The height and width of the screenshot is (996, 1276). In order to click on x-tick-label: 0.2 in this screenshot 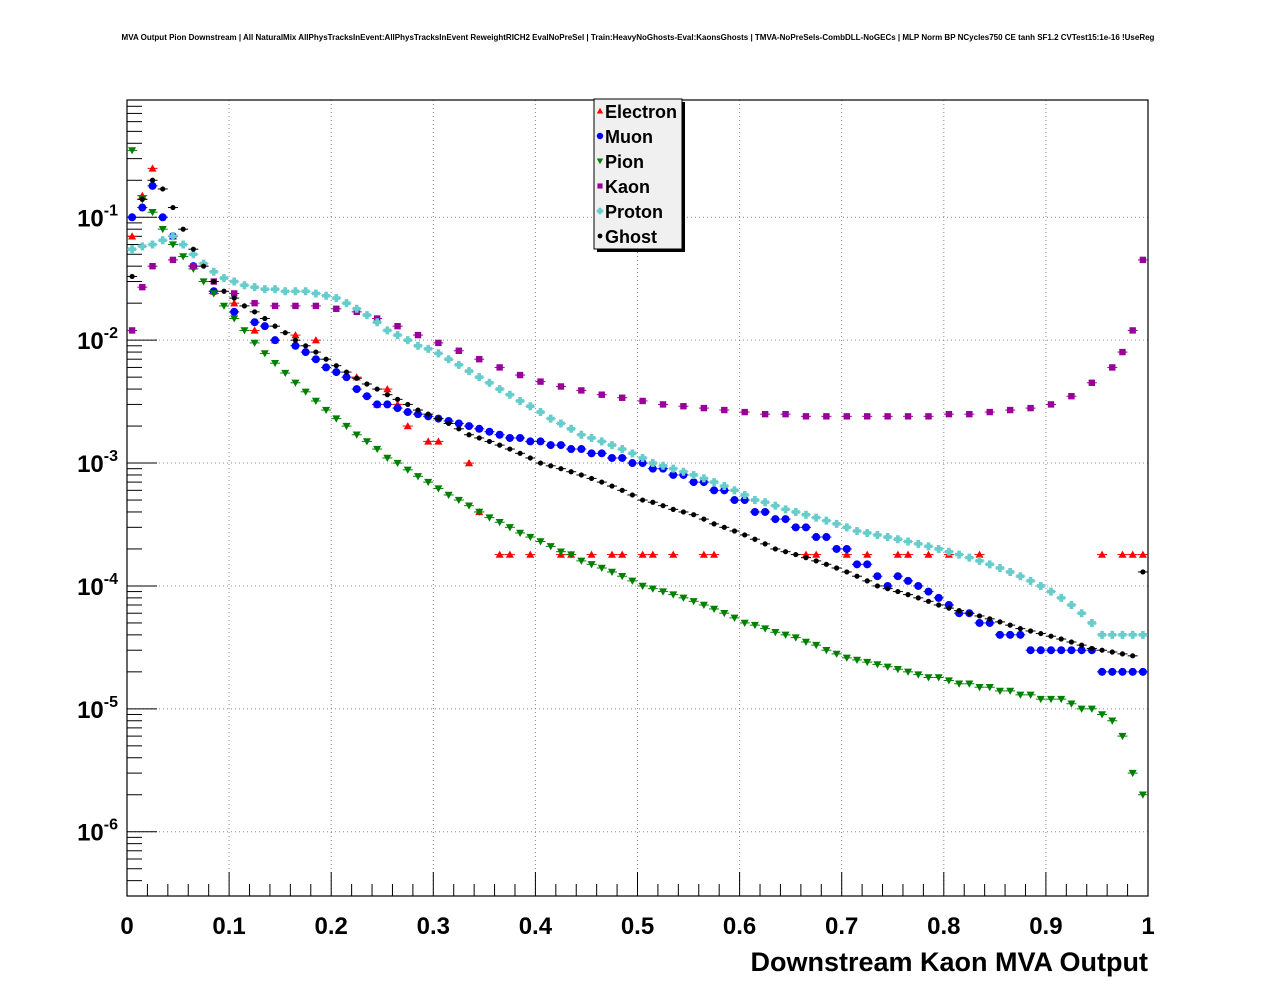, I will do `click(331, 926)`.